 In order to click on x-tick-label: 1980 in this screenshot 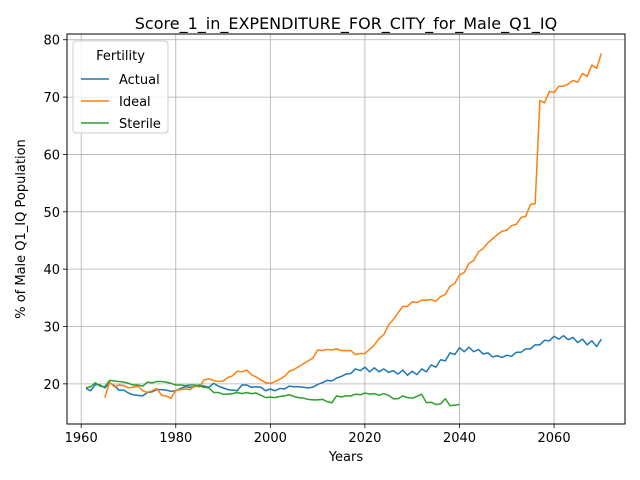, I will do `click(175, 438)`.